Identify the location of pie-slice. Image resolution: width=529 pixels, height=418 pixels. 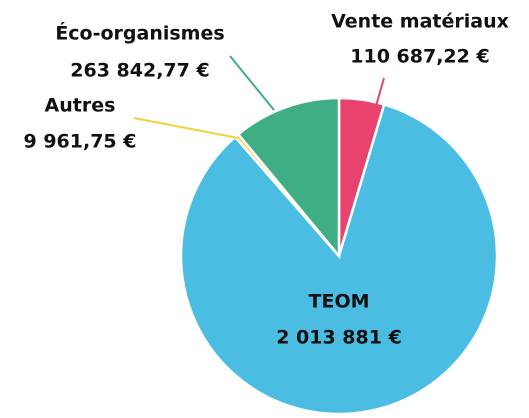
(288, 178).